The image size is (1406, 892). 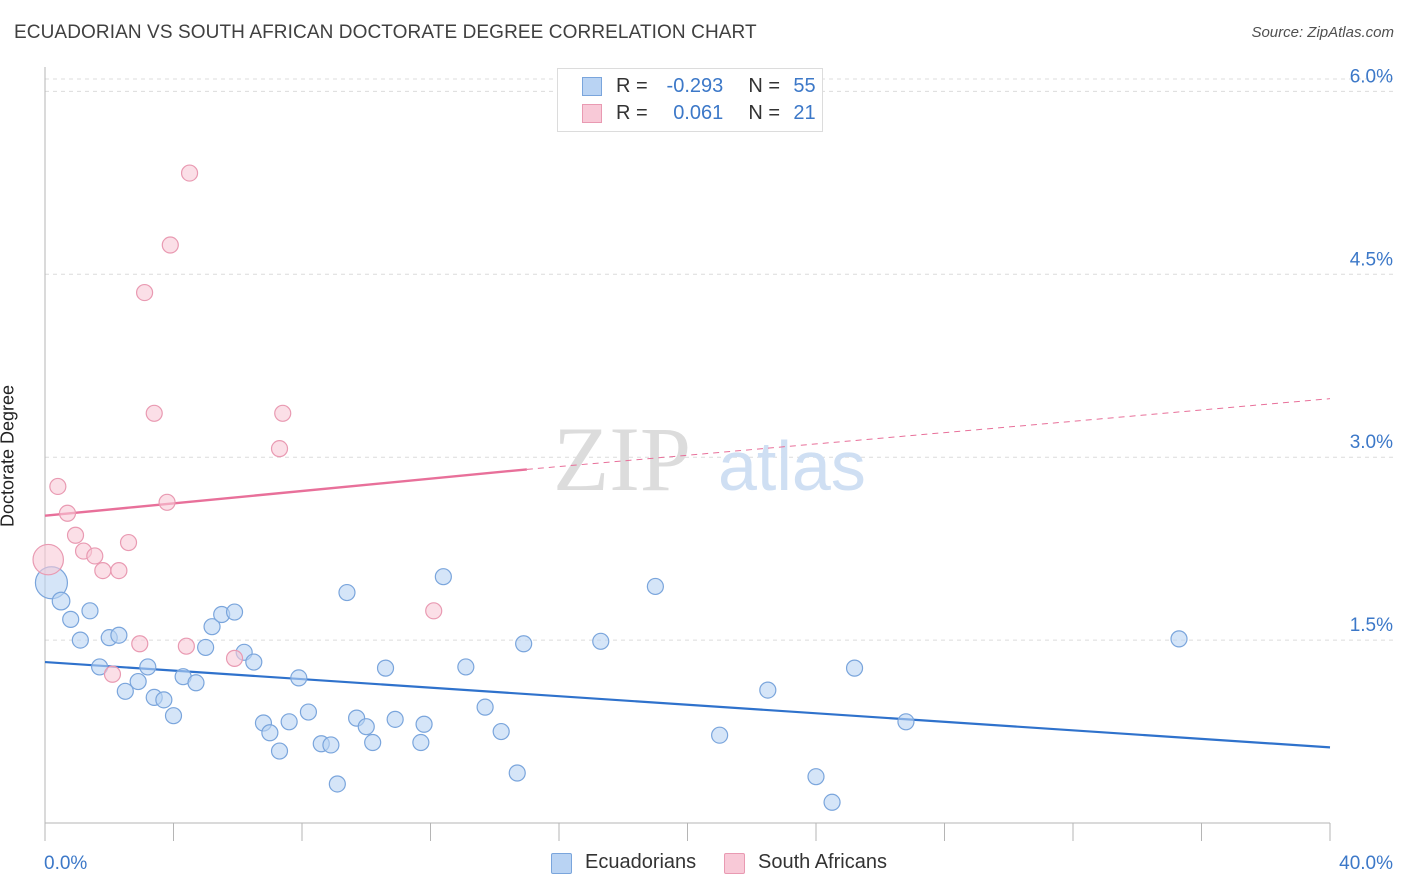 What do you see at coordinates (9, 456) in the screenshot?
I see `y-axis-label: Doctorate Degree` at bounding box center [9, 456].